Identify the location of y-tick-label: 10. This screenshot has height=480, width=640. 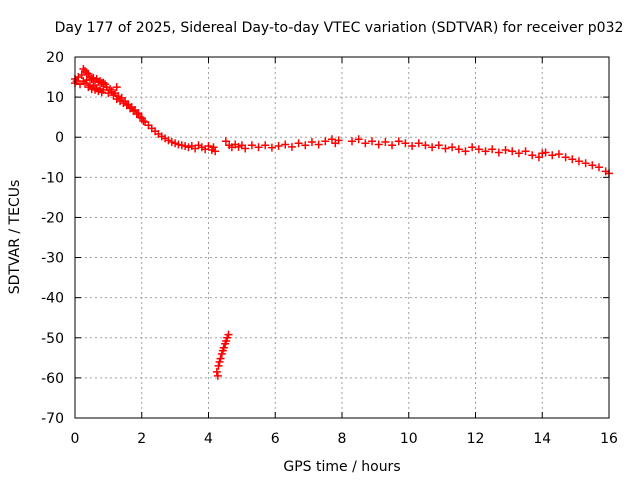
(55, 98).